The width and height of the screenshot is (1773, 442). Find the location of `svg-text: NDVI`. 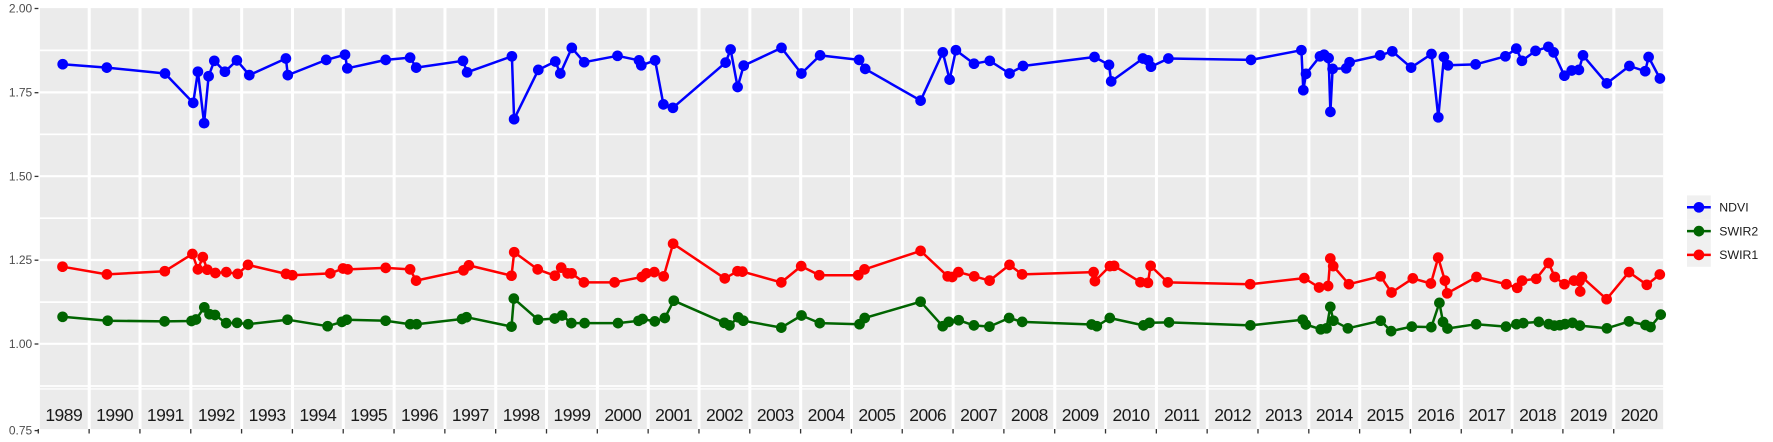

svg-text: NDVI is located at coordinates (1733, 208).